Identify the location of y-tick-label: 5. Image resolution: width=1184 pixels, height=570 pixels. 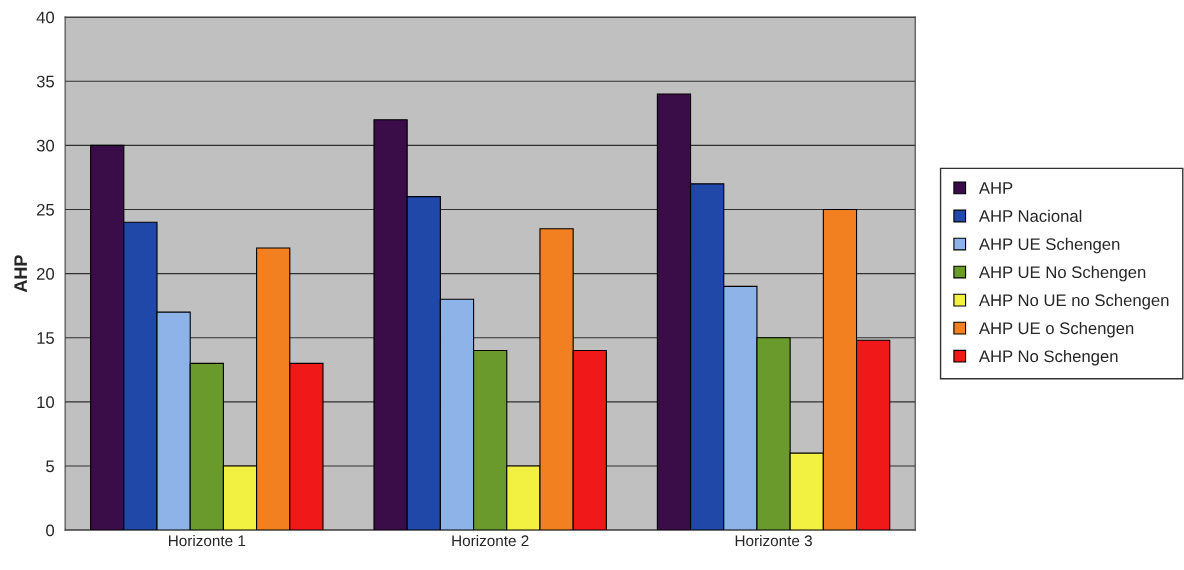
(50, 466).